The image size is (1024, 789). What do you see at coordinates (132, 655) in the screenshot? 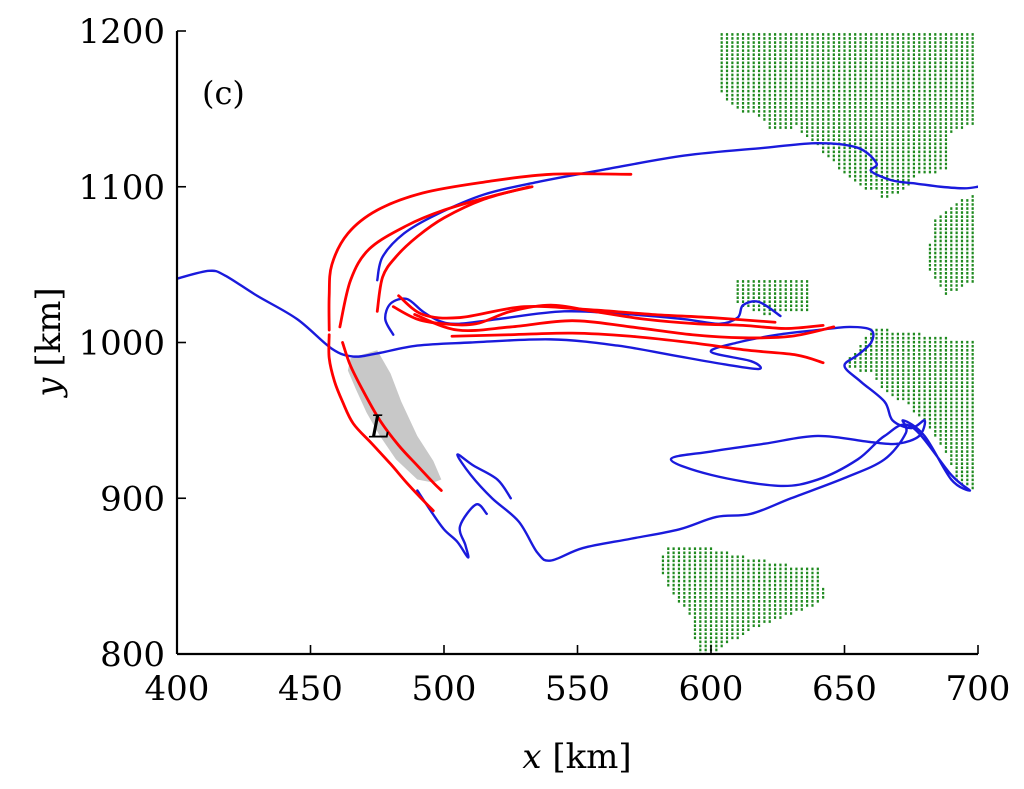
I see `y-tick-label: 800` at bounding box center [132, 655].